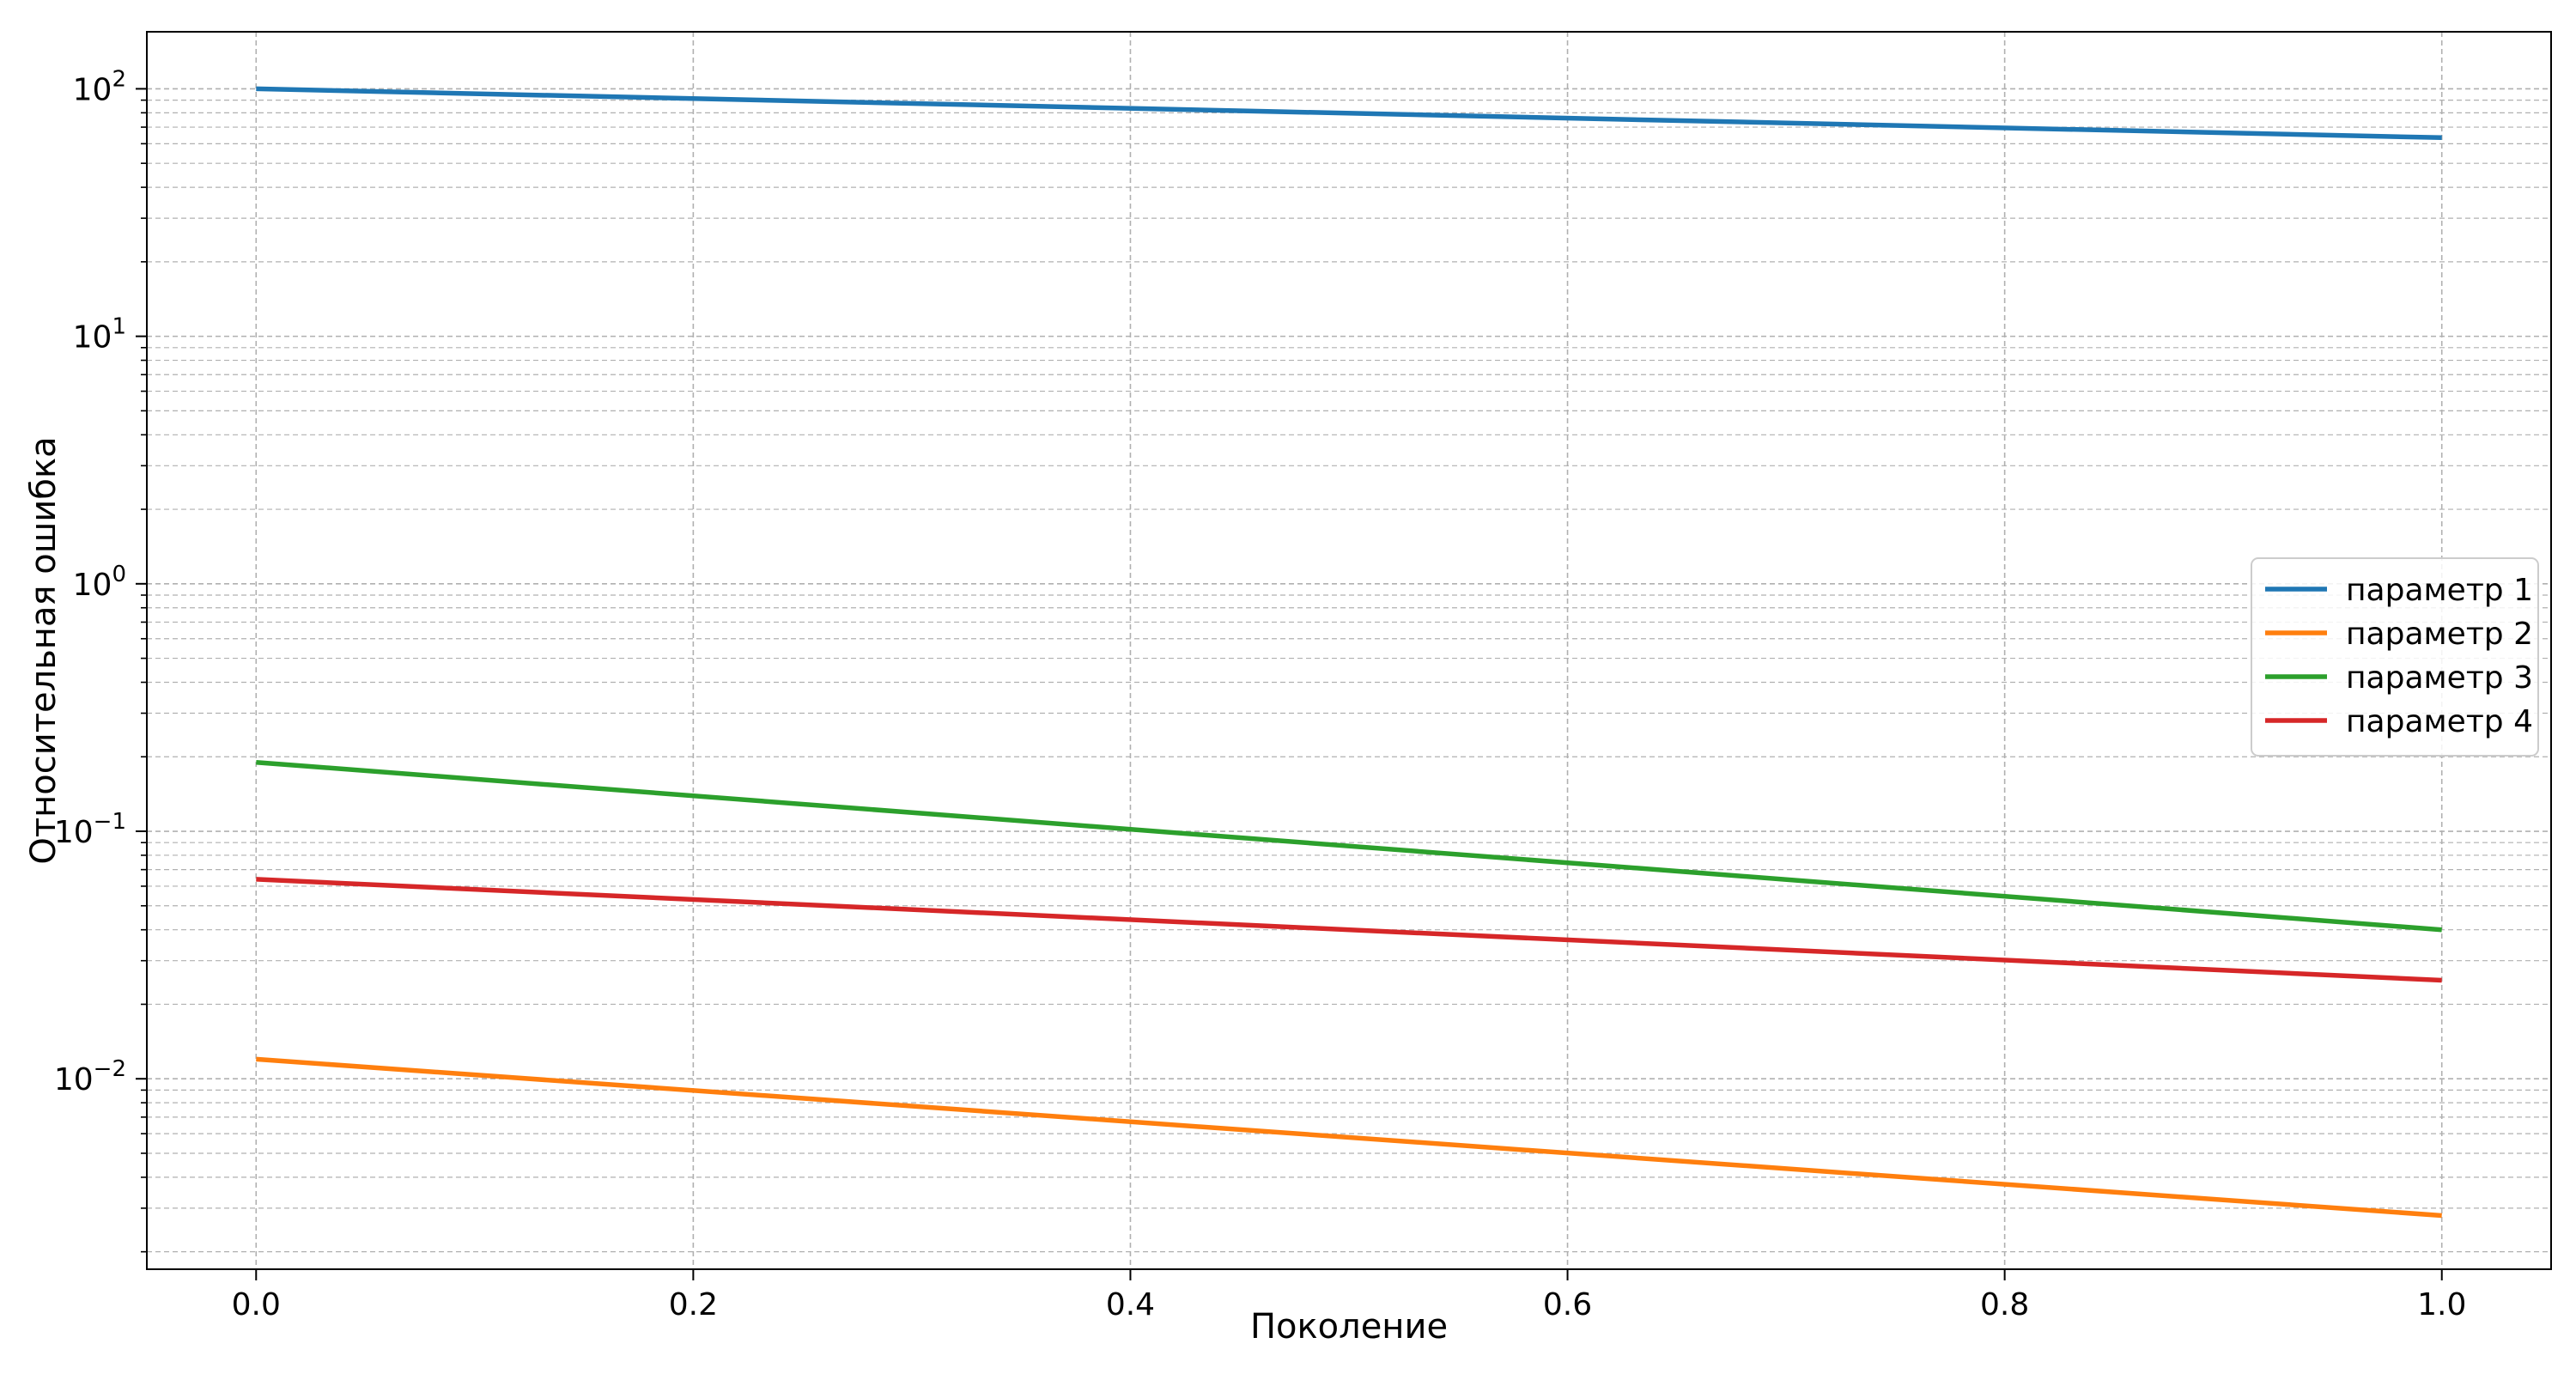 This screenshot has height=1374, width=2576. I want to click on x-tick-label: 1.0, so click(2441, 1304).